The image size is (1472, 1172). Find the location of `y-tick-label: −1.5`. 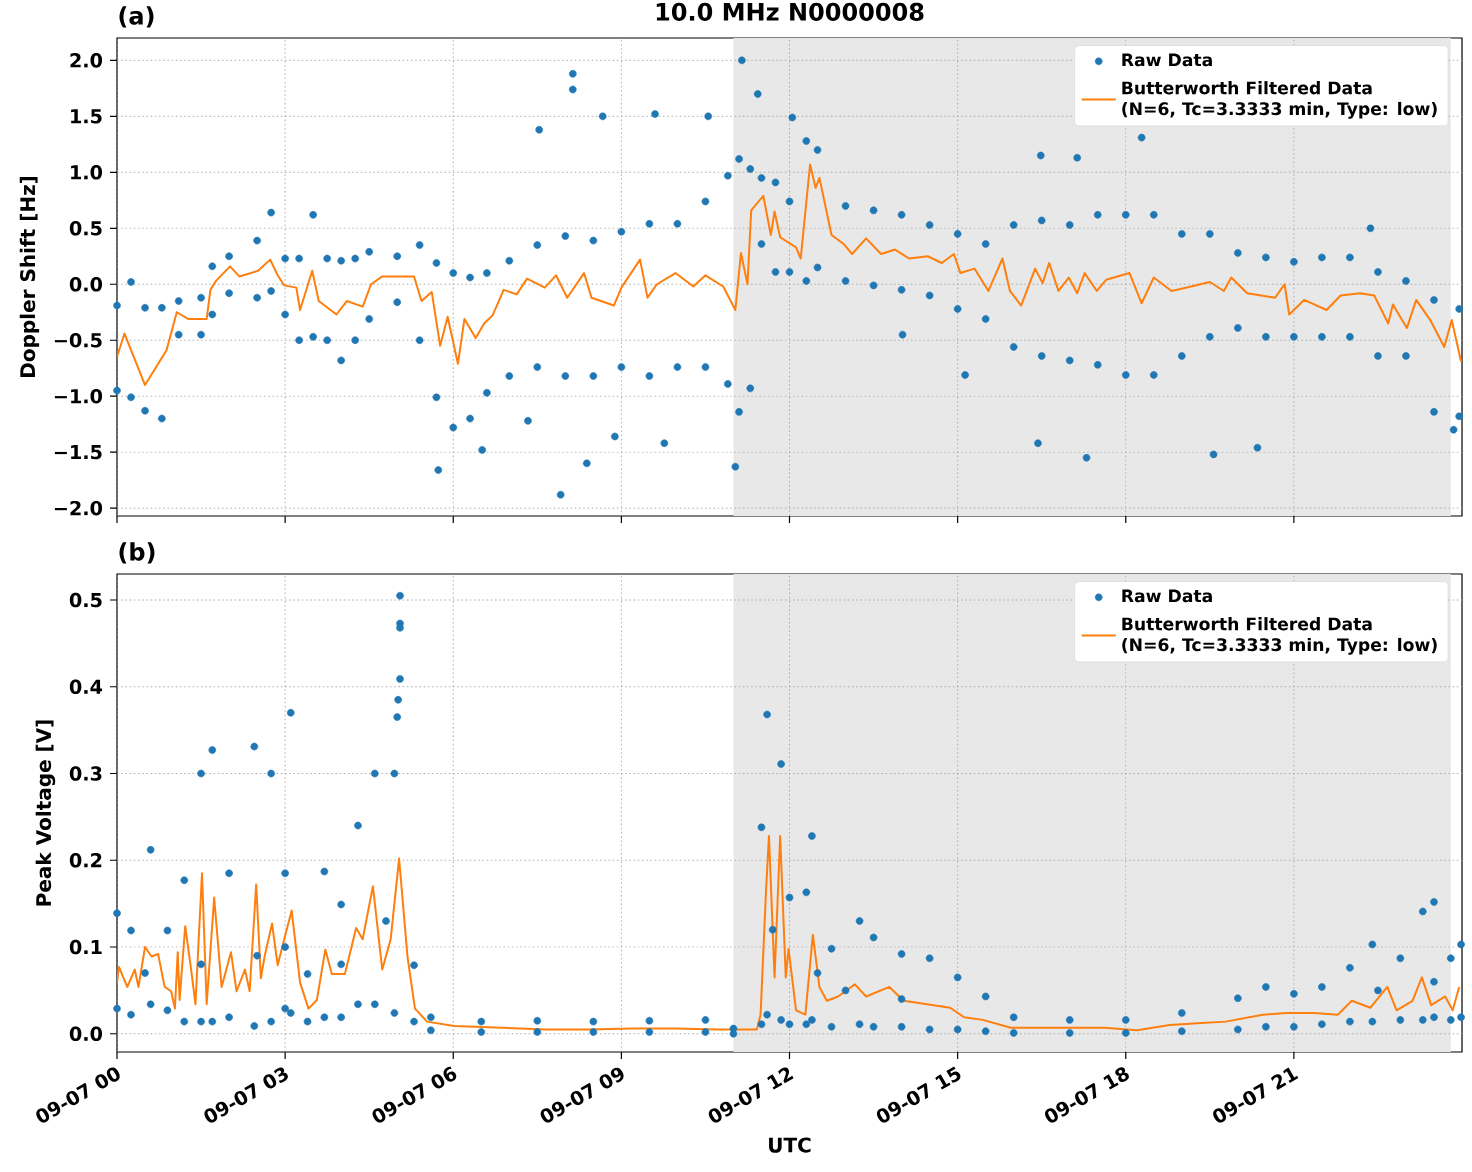

y-tick-label: −1.5 is located at coordinates (78, 452).